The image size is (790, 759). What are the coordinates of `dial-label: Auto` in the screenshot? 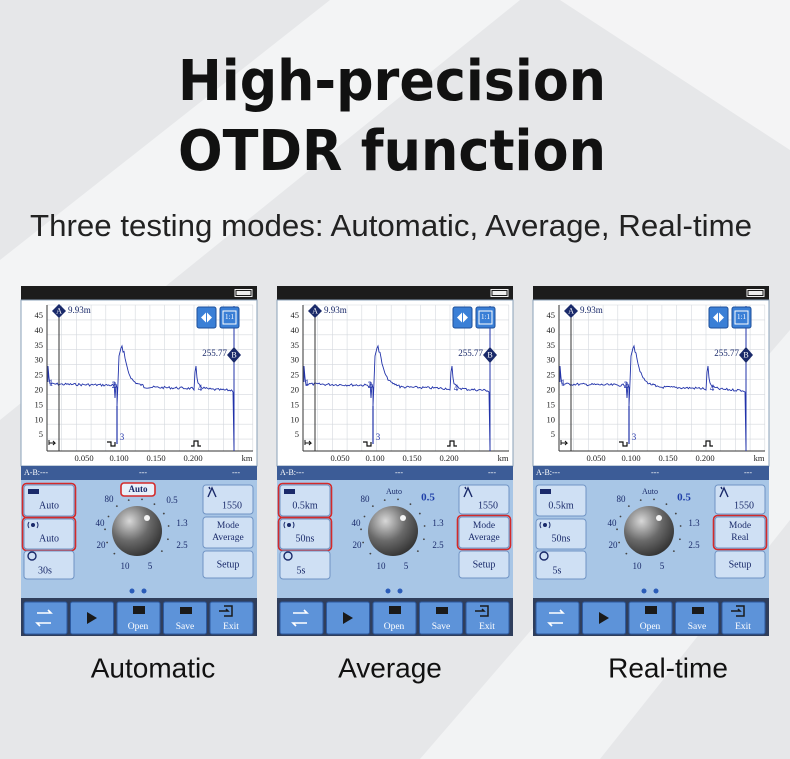 It's located at (650, 491).